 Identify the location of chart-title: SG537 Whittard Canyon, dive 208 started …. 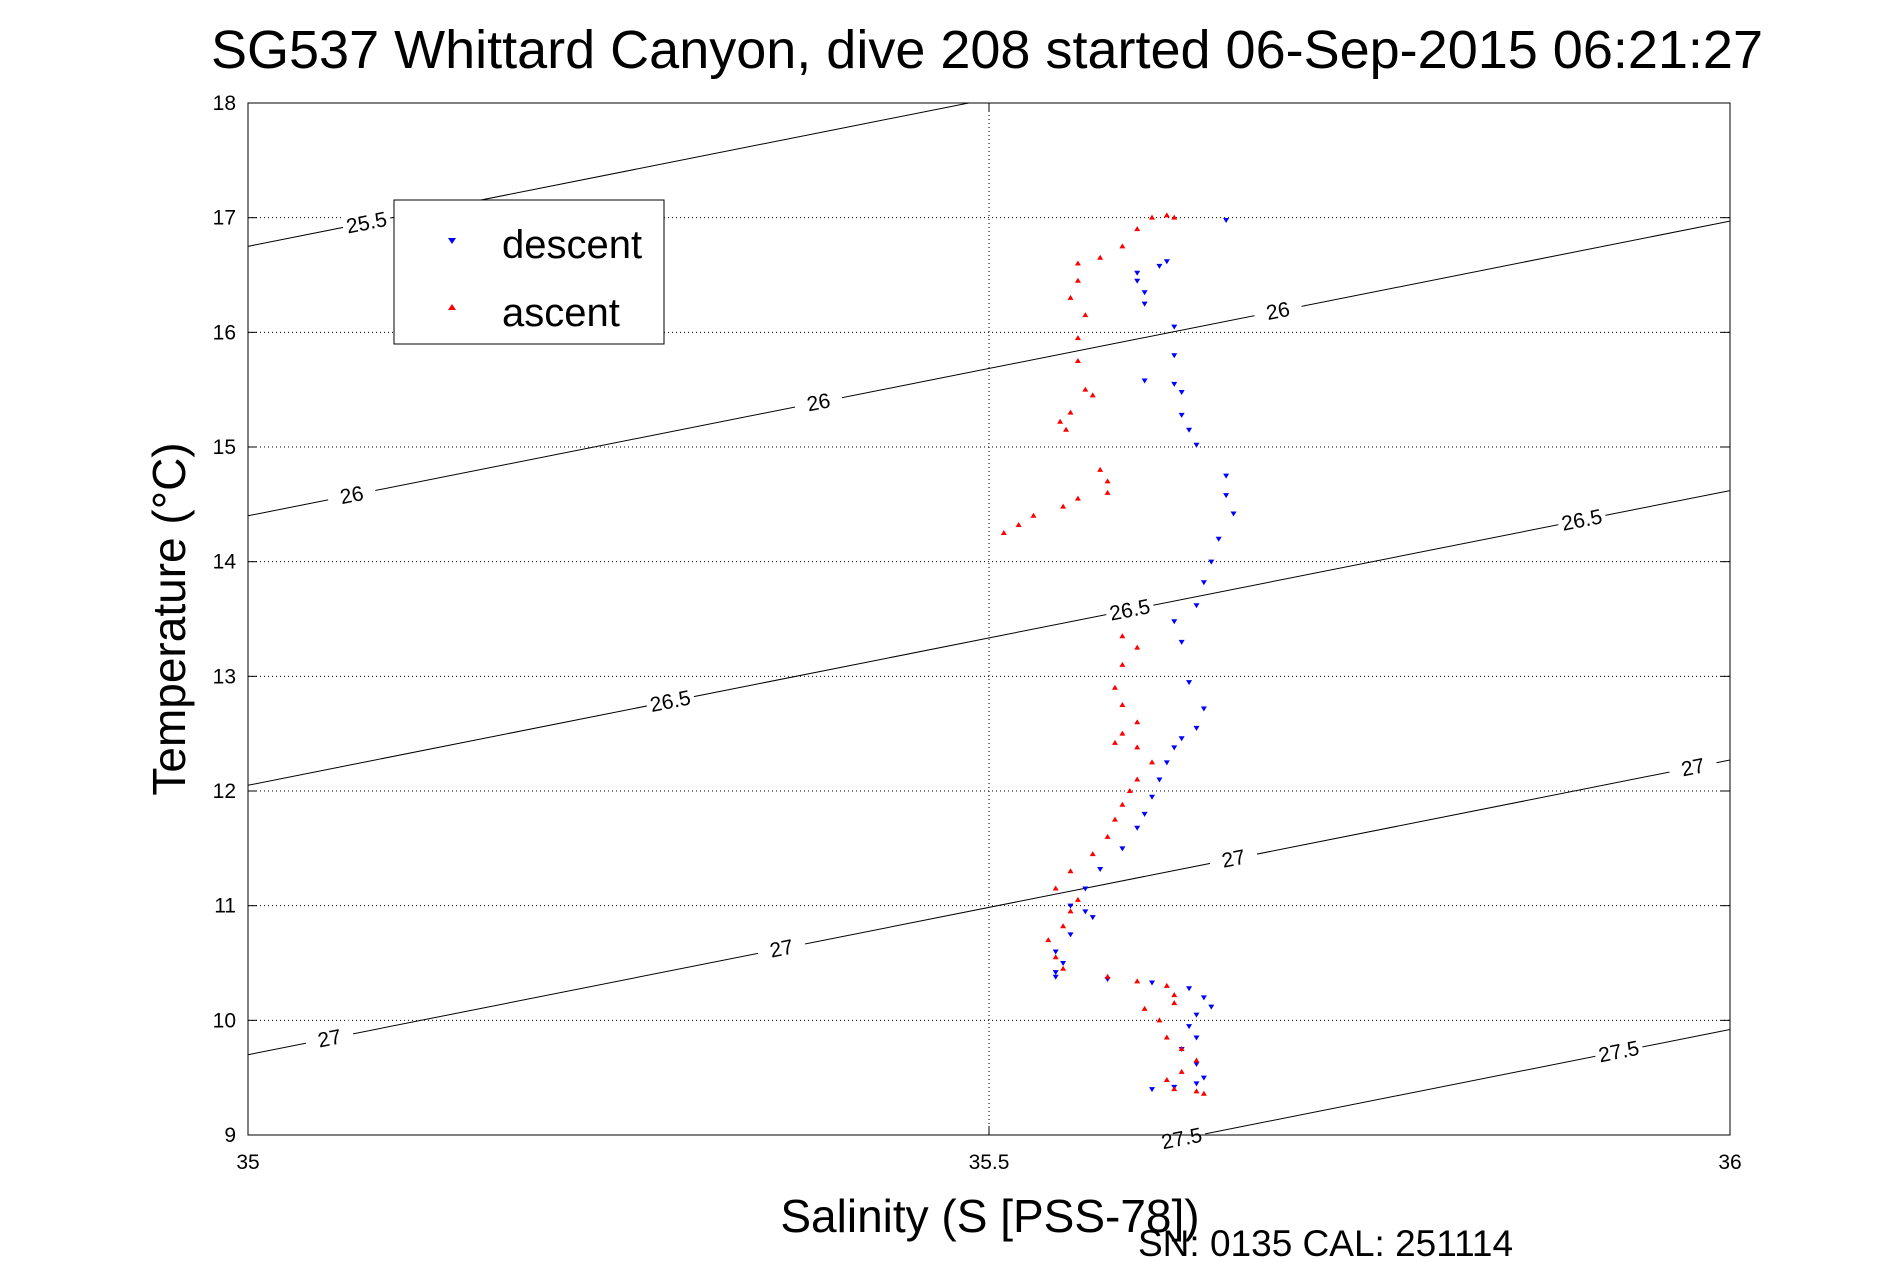
(987, 50).